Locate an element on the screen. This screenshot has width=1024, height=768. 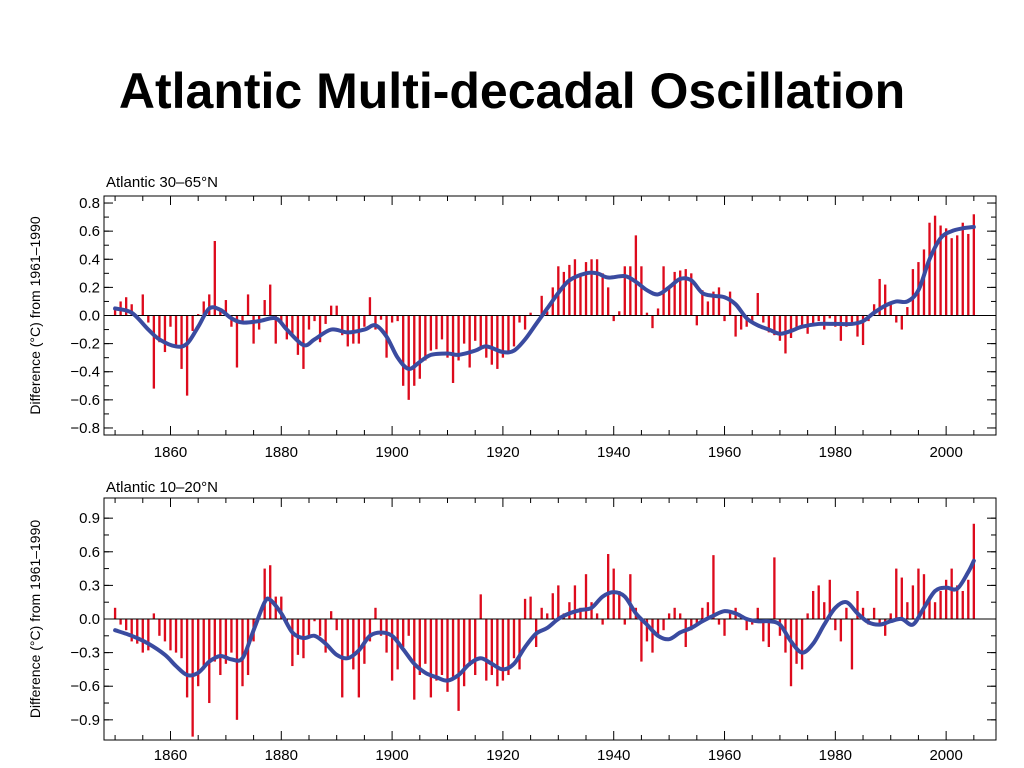
panel-label: Atlantic 10–20°N is located at coordinates (162, 487).